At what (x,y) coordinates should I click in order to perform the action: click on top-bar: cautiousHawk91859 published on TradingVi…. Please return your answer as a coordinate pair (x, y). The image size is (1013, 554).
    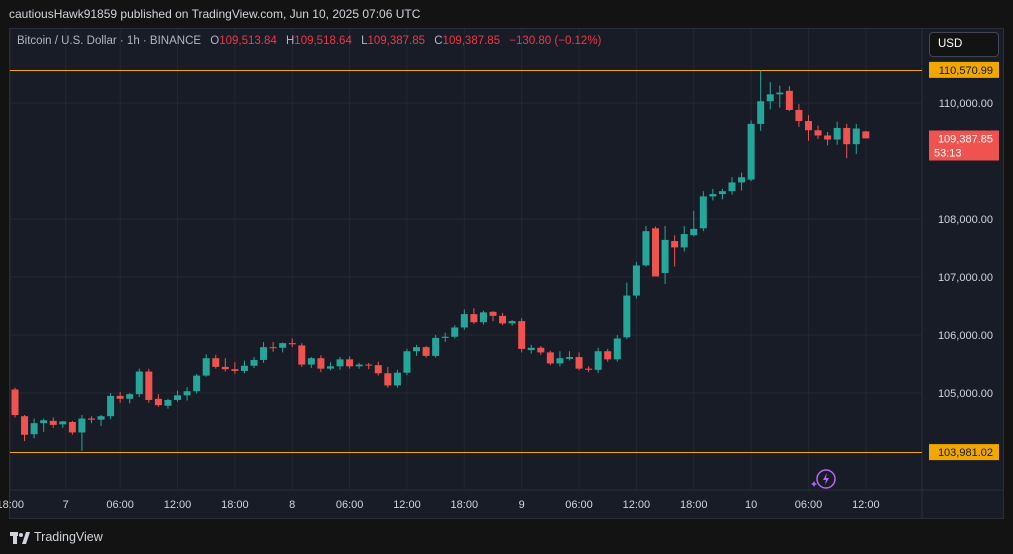
    Looking at the image, I should click on (506, 14).